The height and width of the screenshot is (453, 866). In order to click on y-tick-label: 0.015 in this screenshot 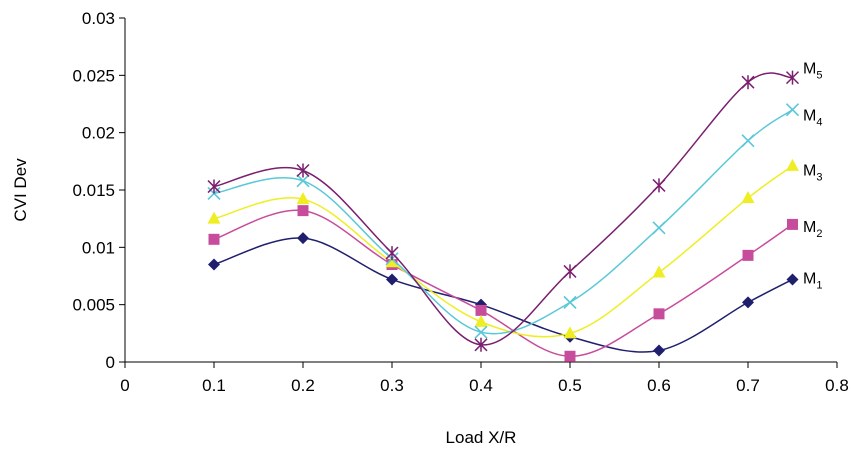, I will do `click(93, 190)`.